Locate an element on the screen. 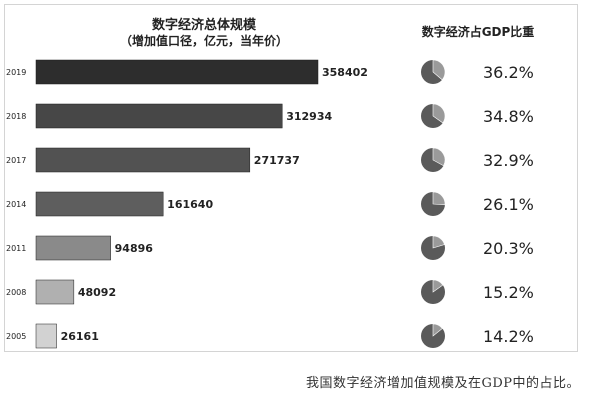 This screenshot has height=400, width=590. pie-slice-2005 is located at coordinates (437, 330).